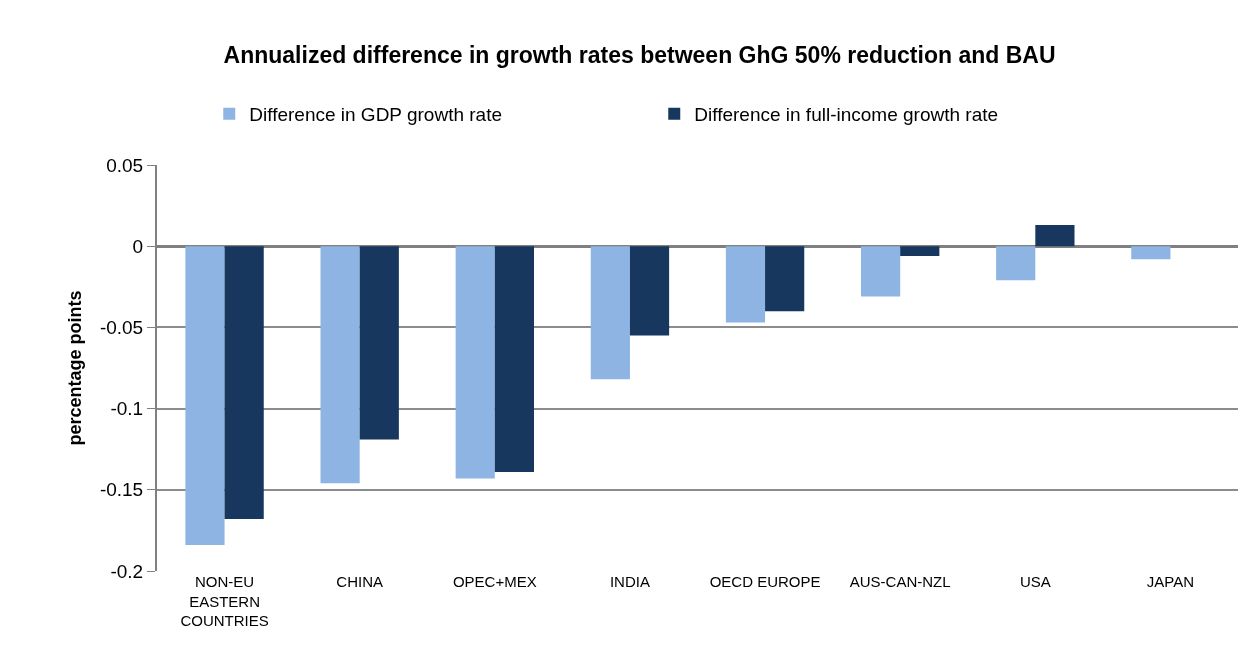  Describe the element at coordinates (127, 571) in the screenshot. I see `y-tick-label: -0.2` at that location.